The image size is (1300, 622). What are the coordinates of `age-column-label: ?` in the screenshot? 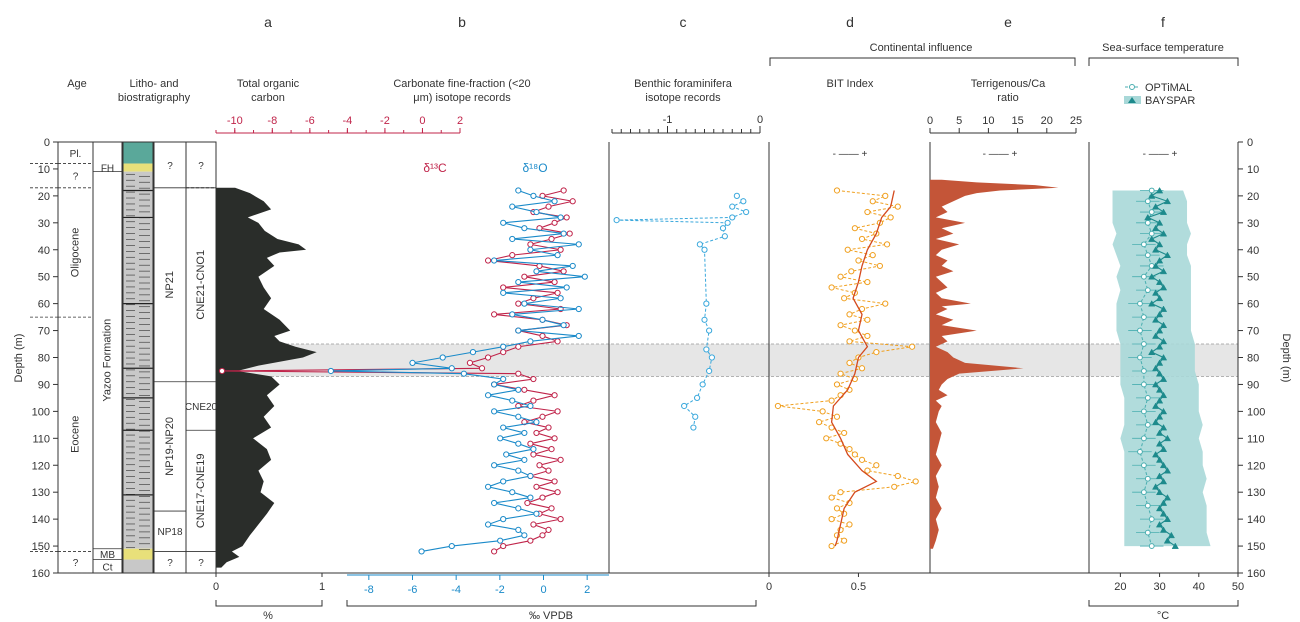 It's located at (76, 563).